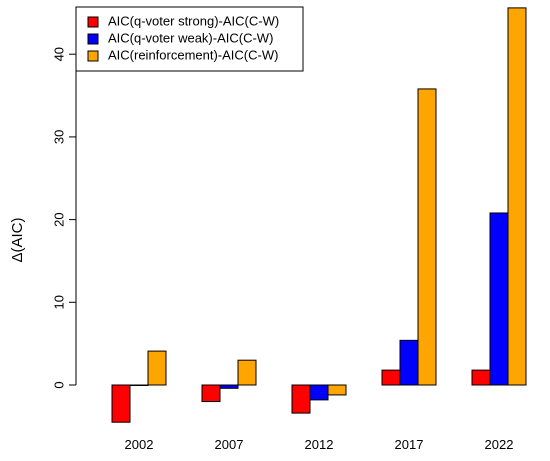 This screenshot has height=461, width=550. Describe the element at coordinates (193, 54) in the screenshot. I see `legend-entry: AIC(reinforcement)-AIC(C-W)` at that location.